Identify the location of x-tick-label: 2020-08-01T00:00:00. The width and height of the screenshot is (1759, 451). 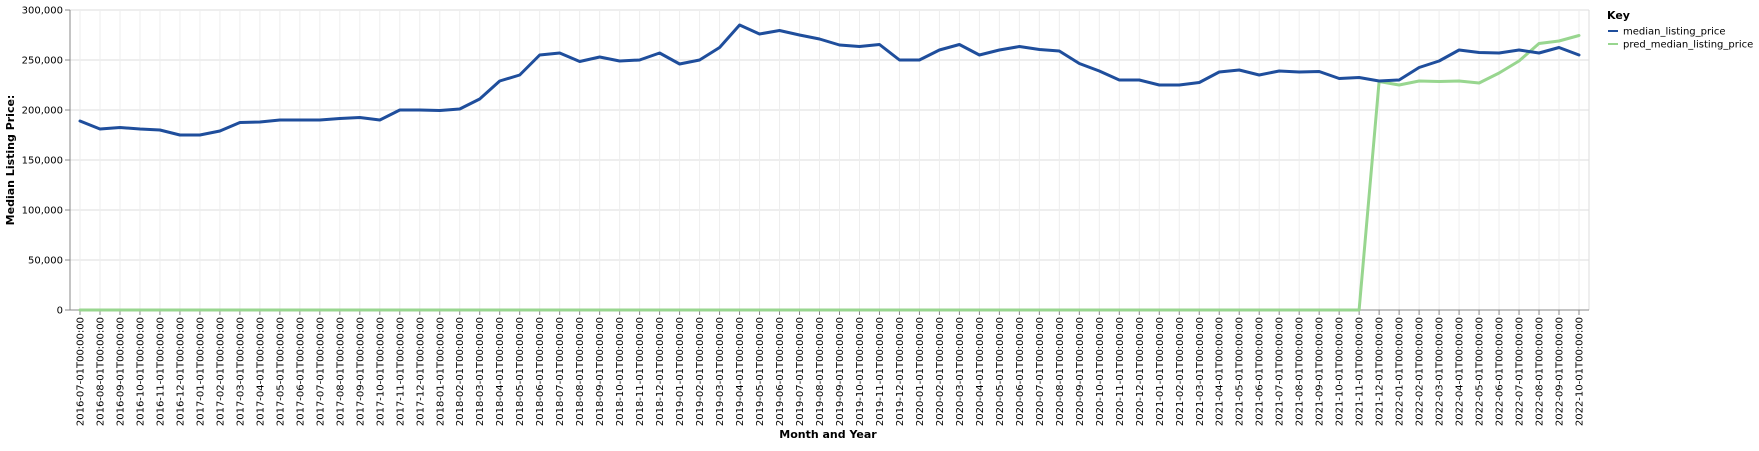
(1060, 371).